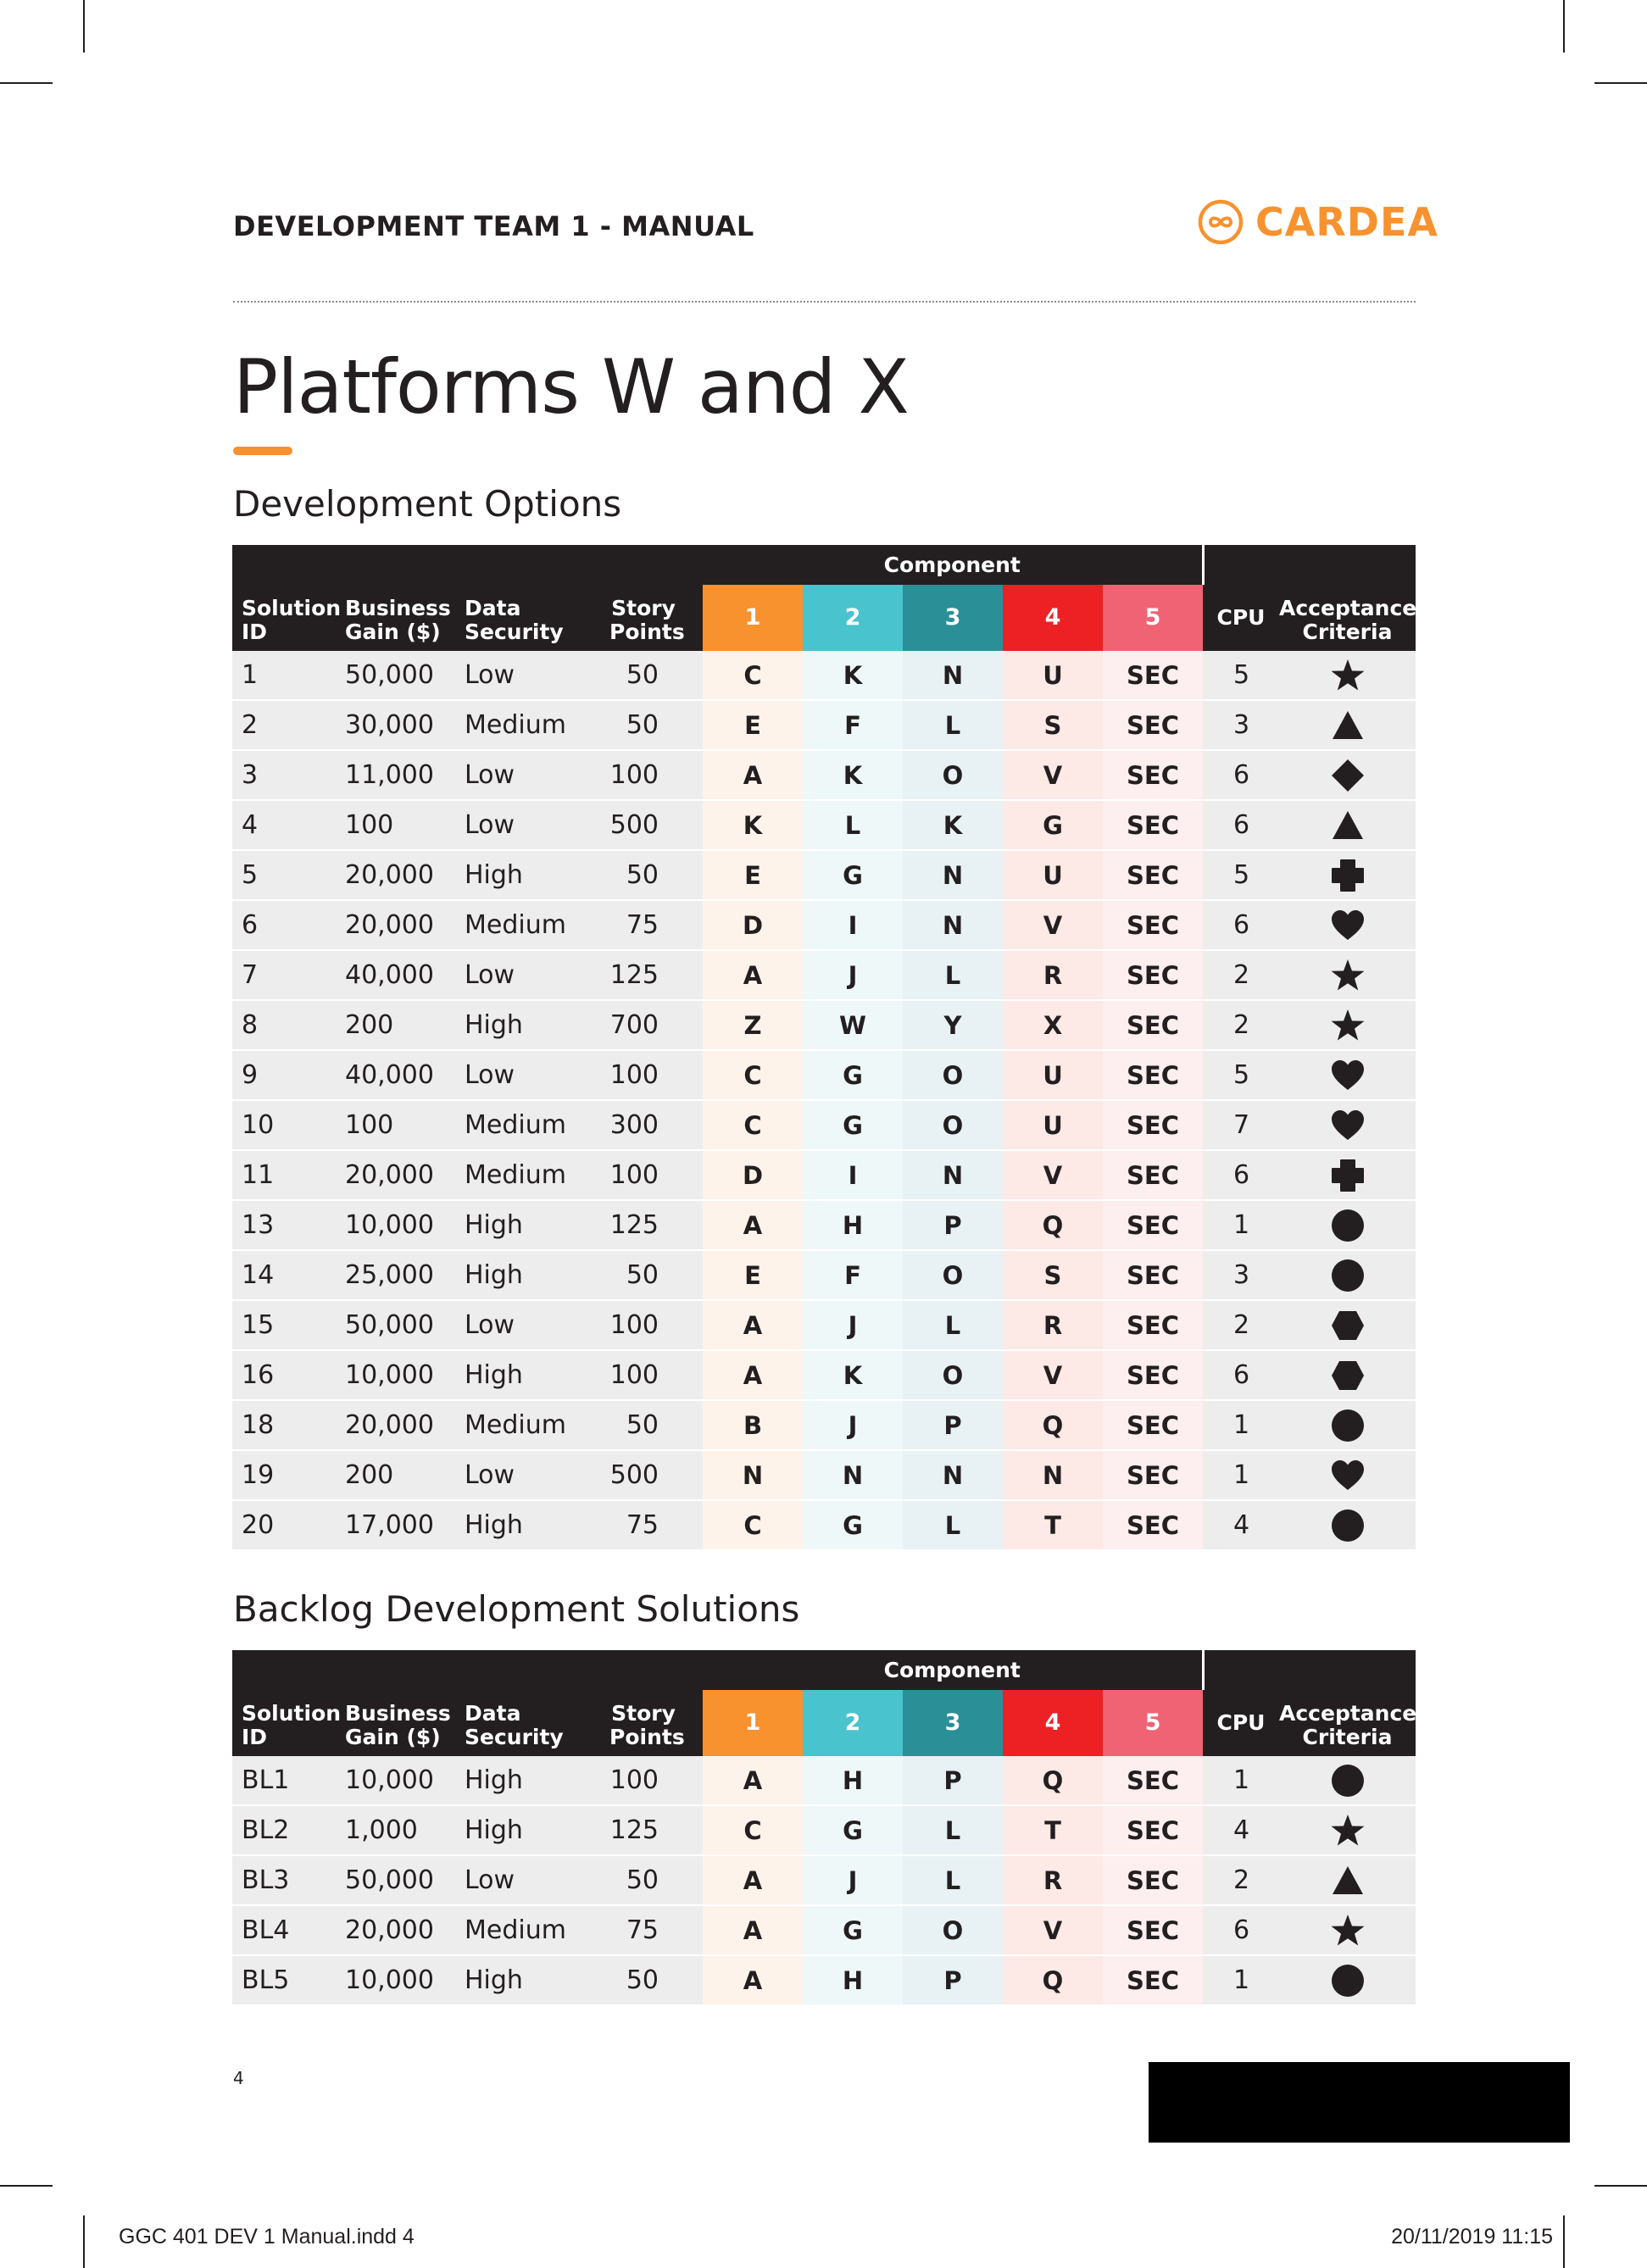  I want to click on cell-component-2: H, so click(853, 1980).